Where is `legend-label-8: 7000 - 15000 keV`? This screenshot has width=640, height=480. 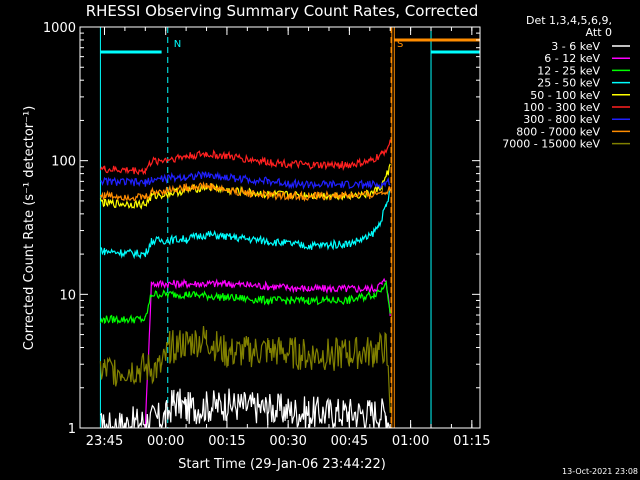 legend-label-8: 7000 - 15000 keV is located at coordinates (551, 144).